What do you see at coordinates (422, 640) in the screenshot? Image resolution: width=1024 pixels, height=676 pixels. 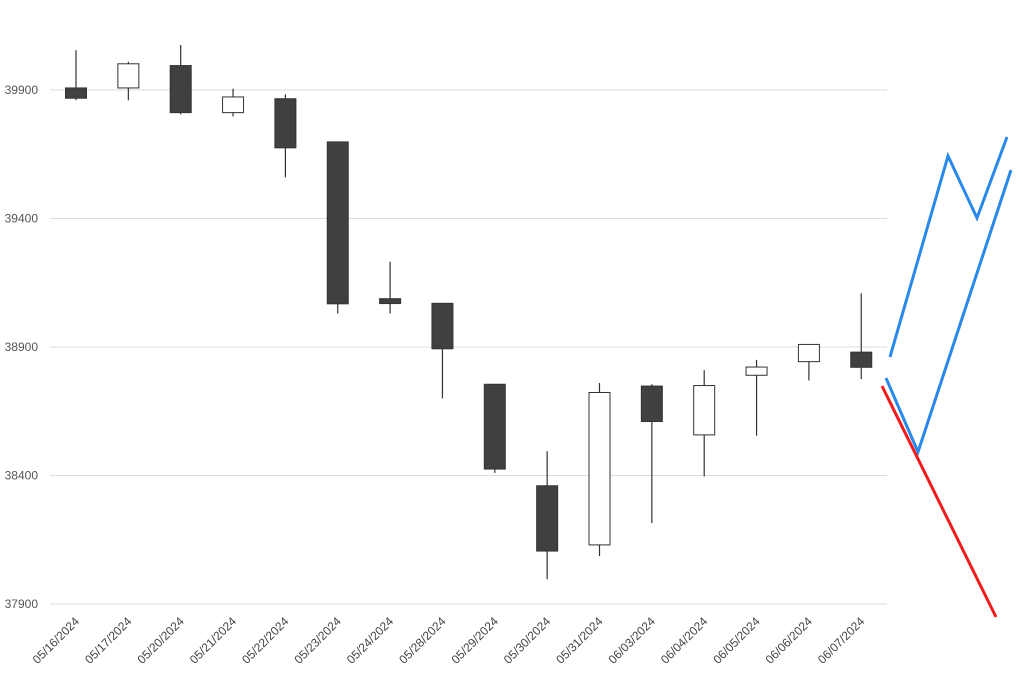 I see `x-tick-label: 05/28/2024` at bounding box center [422, 640].